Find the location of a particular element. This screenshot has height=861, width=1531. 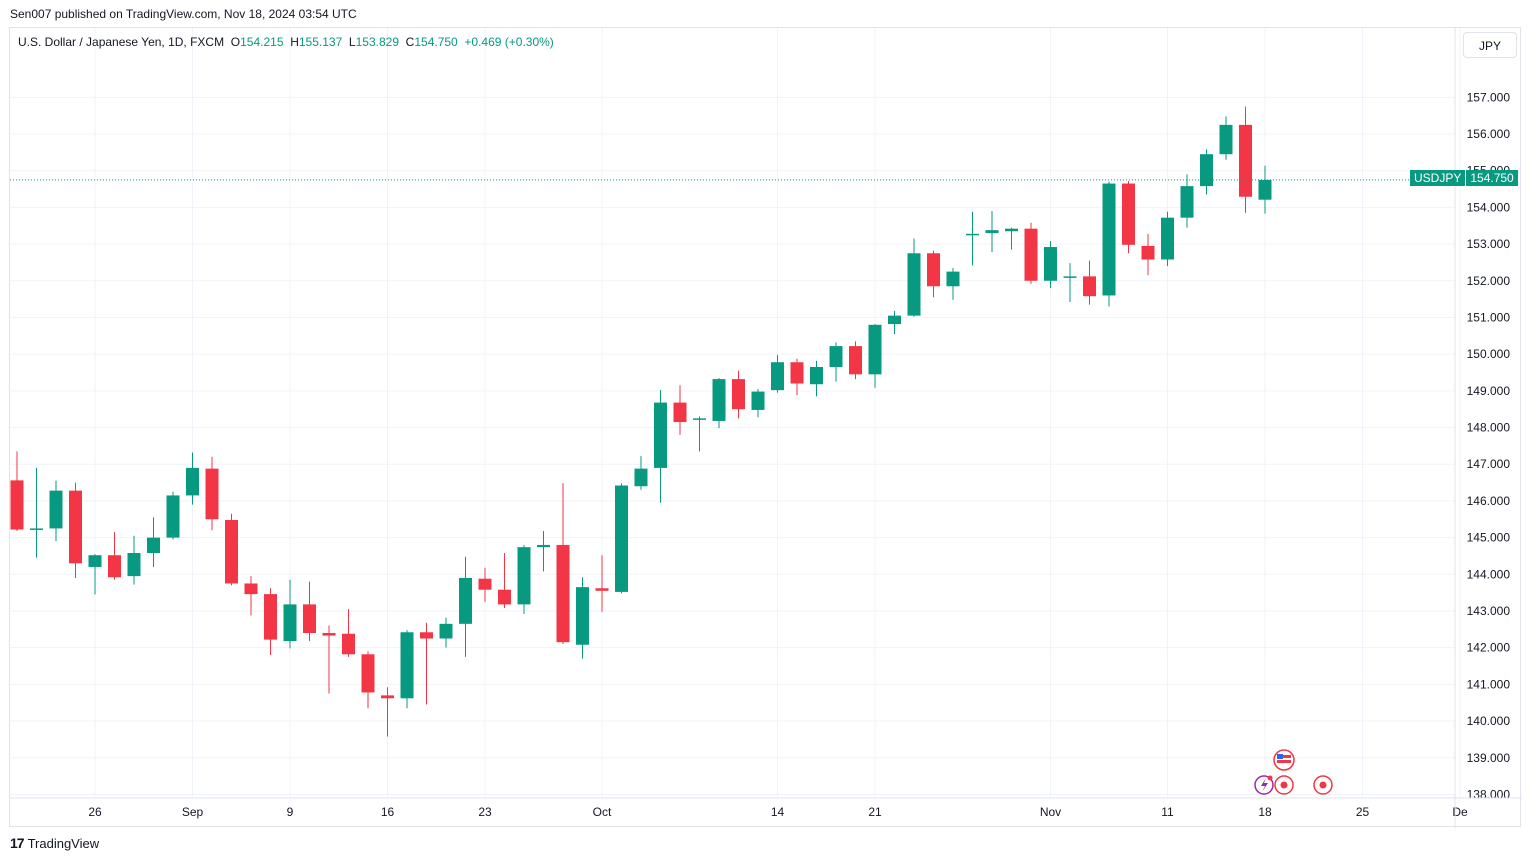

legend-change-value: +0.469 (+0.30%) is located at coordinates (509, 42).